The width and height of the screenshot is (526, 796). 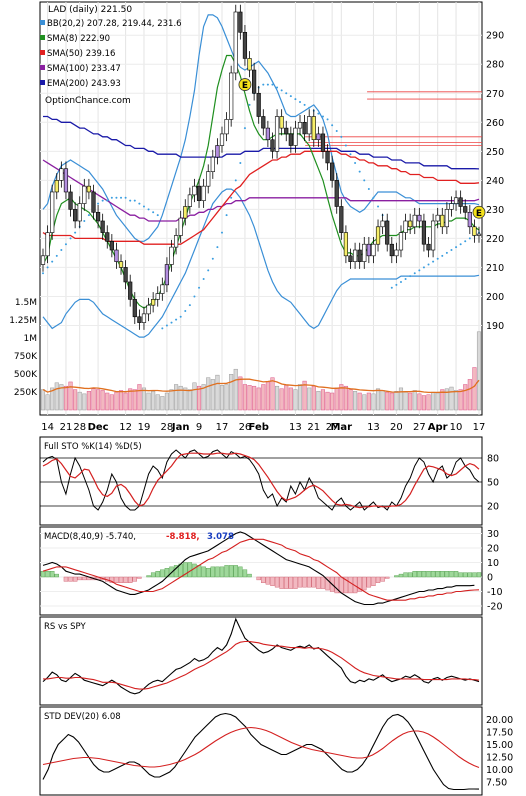 I want to click on macd-signal-line, so click(x=261, y=569).